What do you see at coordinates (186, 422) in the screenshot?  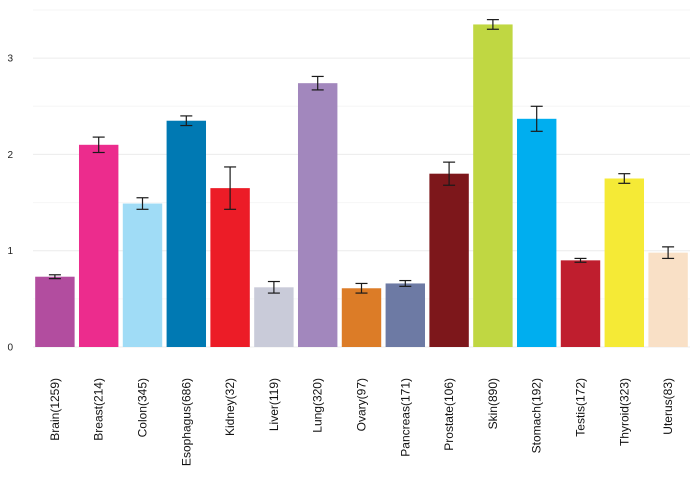 I see `x-tick-label: Esophagus(686)` at bounding box center [186, 422].